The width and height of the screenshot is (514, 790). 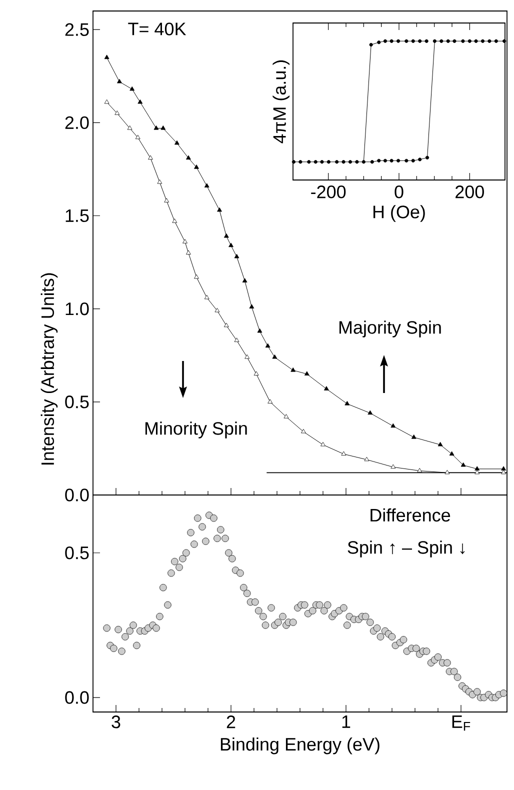 What do you see at coordinates (346, 722) in the screenshot?
I see `x-tick-label: 1` at bounding box center [346, 722].